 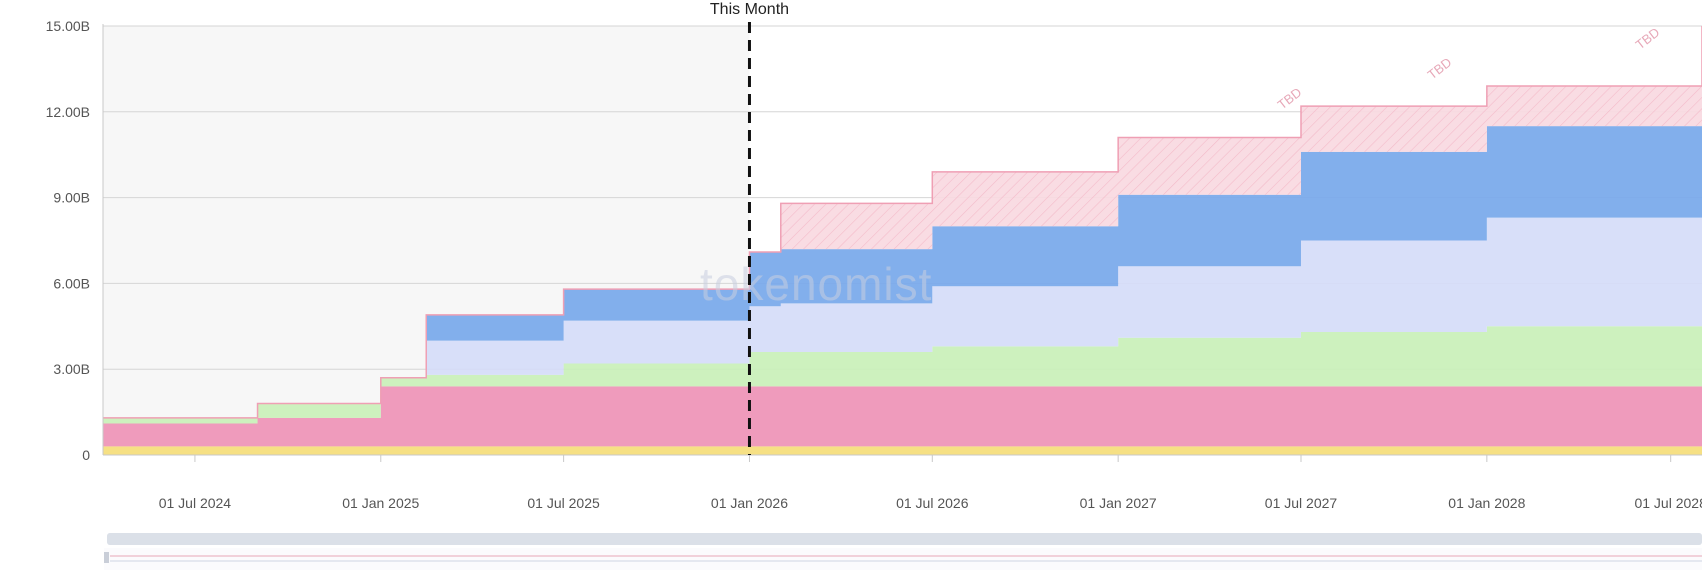 I want to click on x-tick-label: 01 Jul 2024, so click(x=195, y=503).